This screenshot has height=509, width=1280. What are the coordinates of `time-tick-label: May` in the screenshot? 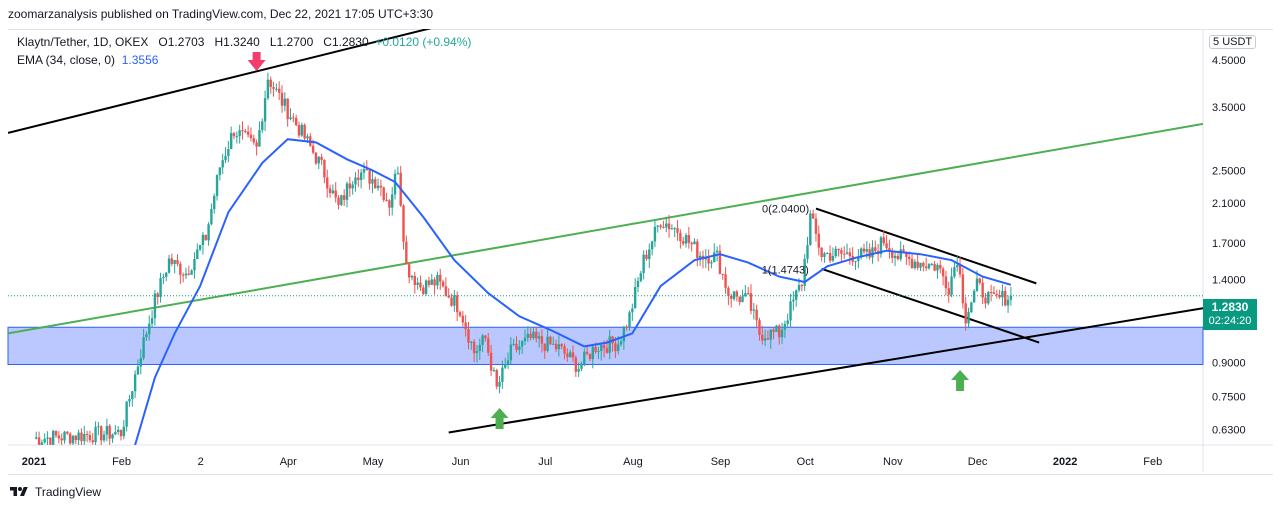 It's located at (373, 462).